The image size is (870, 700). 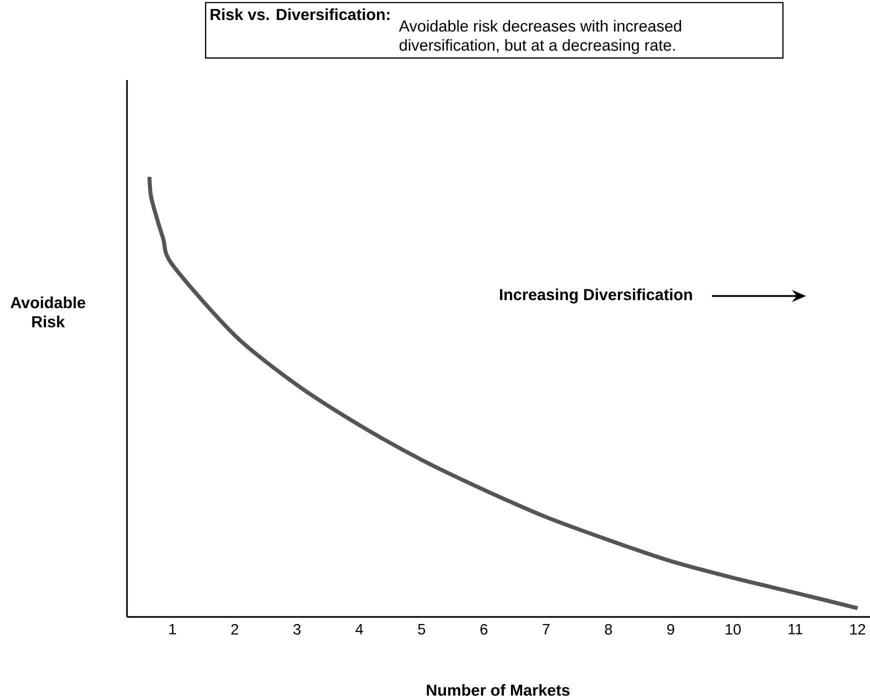 What do you see at coordinates (48, 312) in the screenshot?
I see `y-axis-title: Avoidable Risk` at bounding box center [48, 312].